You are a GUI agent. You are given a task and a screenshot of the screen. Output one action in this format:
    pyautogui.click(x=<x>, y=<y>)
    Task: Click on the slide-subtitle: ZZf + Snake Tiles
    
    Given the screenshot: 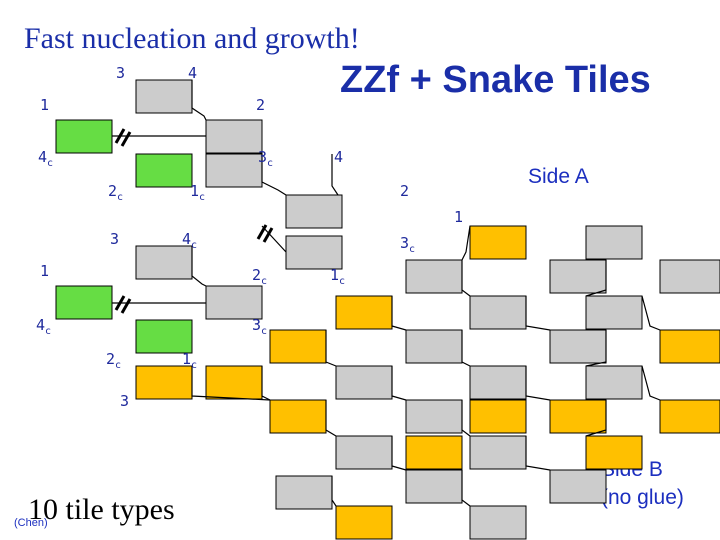 What is the action you would take?
    pyautogui.click(x=495, y=80)
    